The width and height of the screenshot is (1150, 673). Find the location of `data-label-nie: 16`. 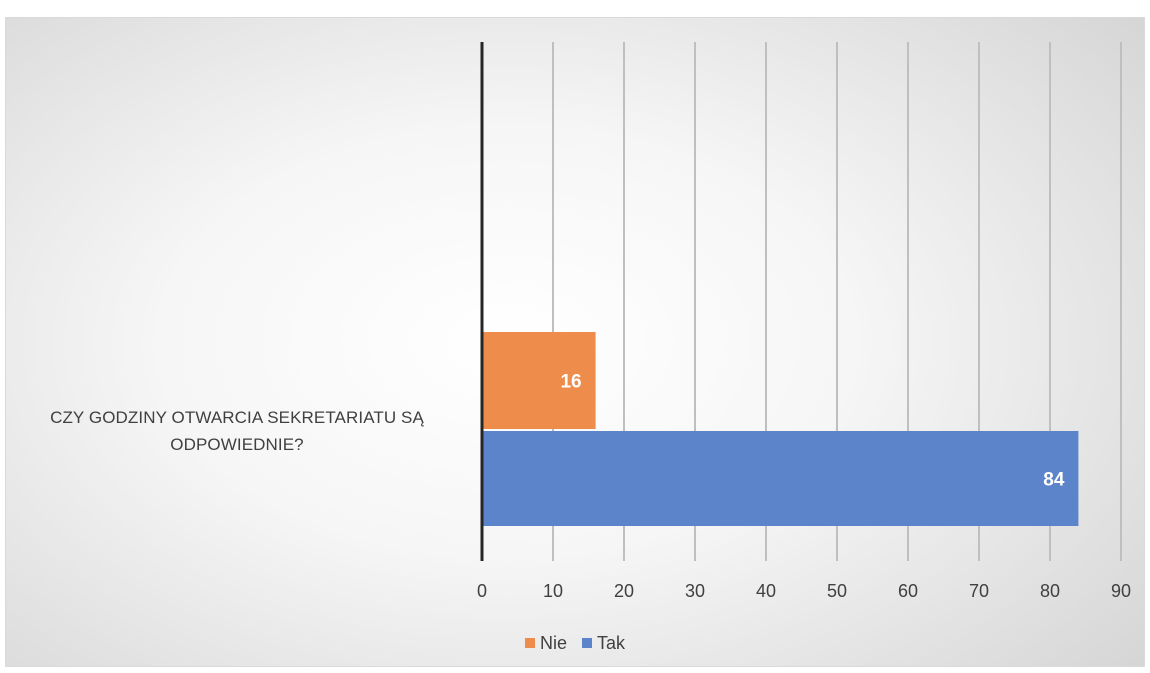

data-label-nie: 16 is located at coordinates (570, 382).